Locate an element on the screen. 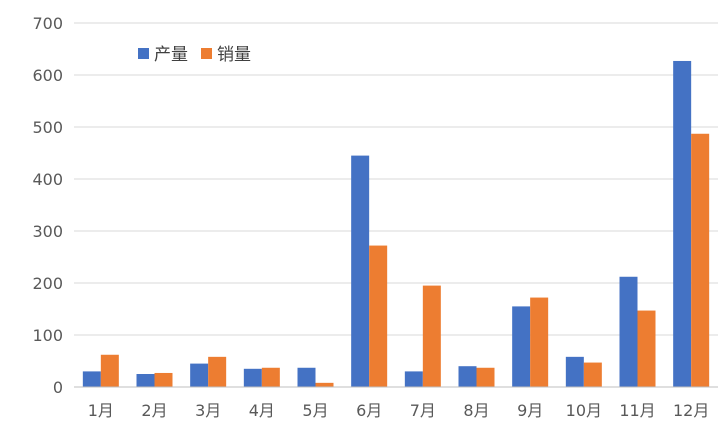 The width and height of the screenshot is (720, 432). x-tick-label-11: 11月 is located at coordinates (637, 410).